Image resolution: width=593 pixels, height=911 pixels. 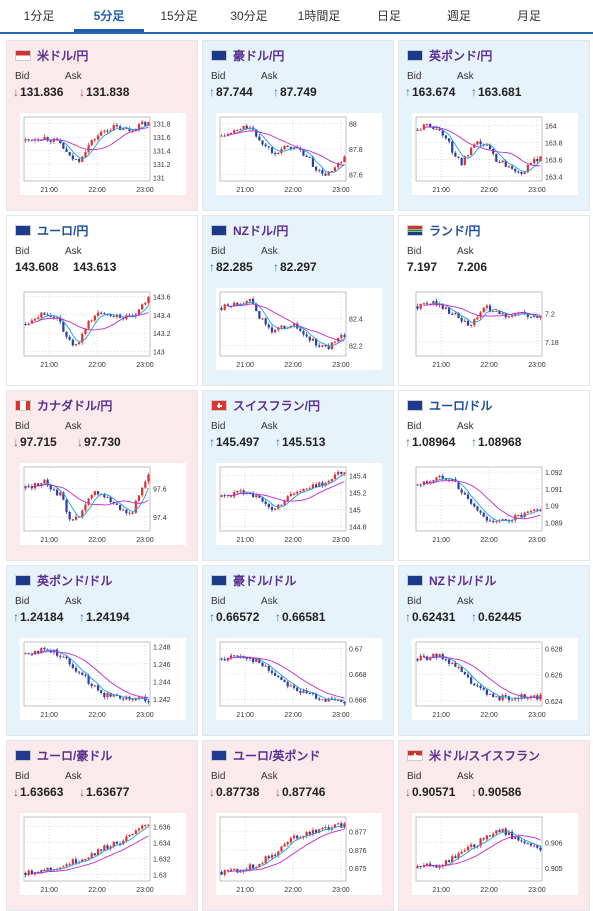 I want to click on za-flag-icon, so click(x=415, y=230).